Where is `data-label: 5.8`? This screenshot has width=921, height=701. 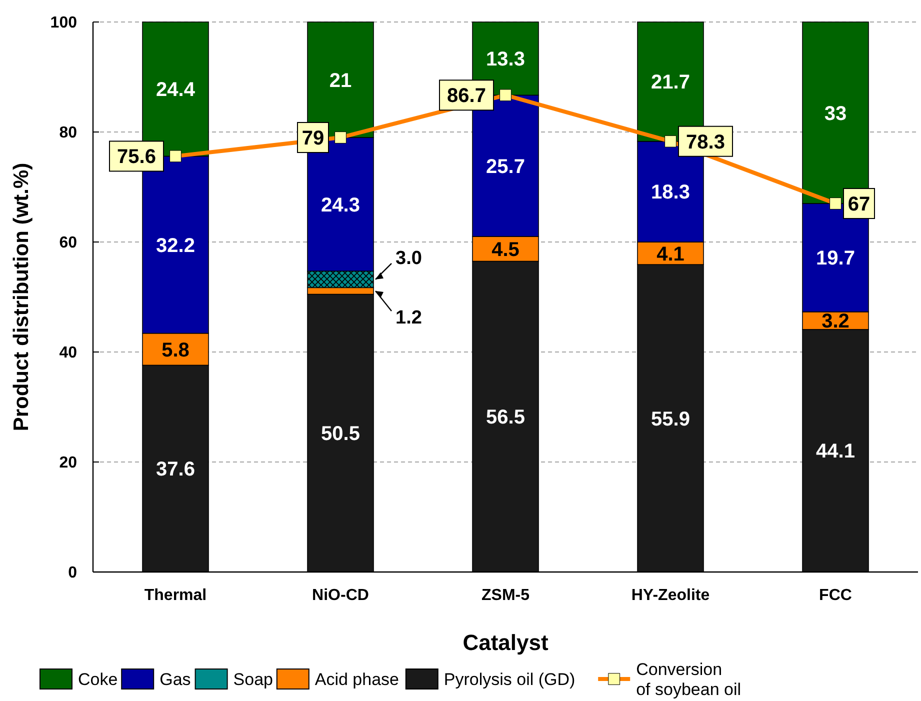
data-label: 5.8 is located at coordinates (176, 350).